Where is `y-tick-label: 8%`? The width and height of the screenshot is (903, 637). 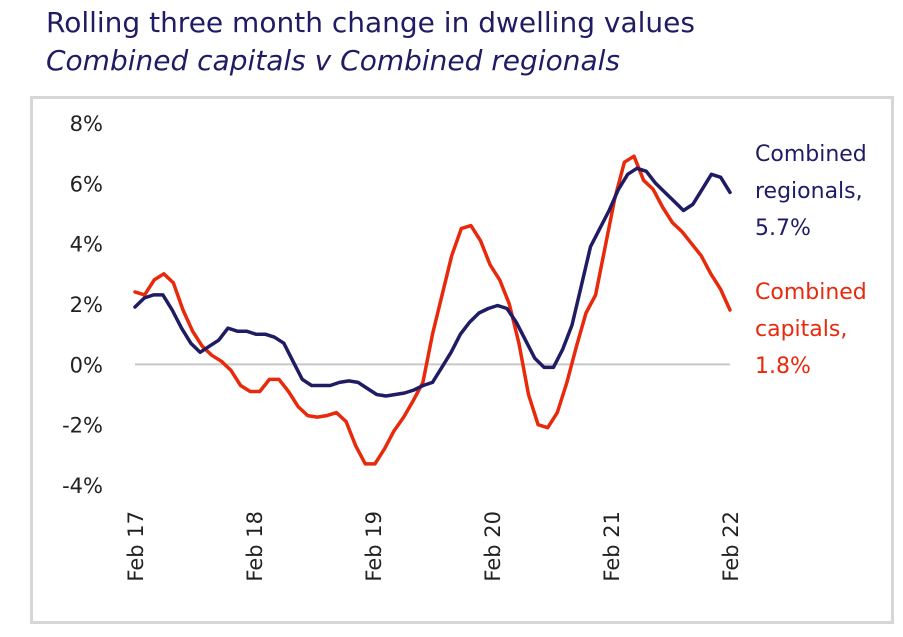 y-tick-label: 8% is located at coordinates (86, 124).